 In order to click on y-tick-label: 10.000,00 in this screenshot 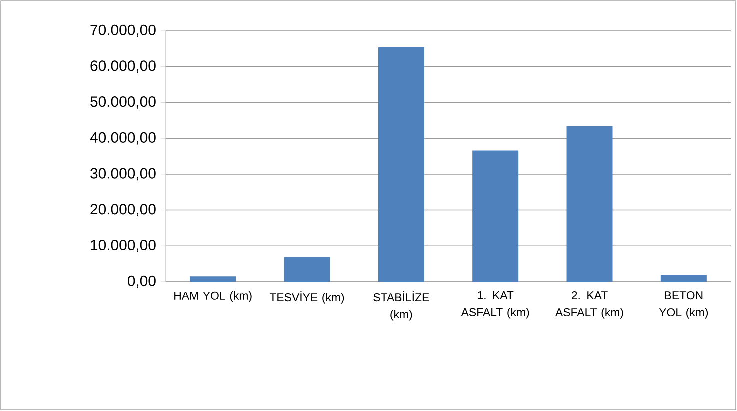, I will do `click(123, 246)`.